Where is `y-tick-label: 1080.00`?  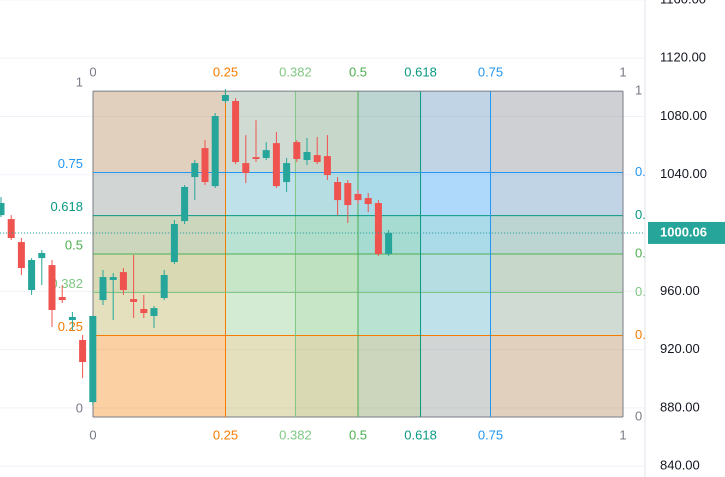 y-tick-label: 1080.00 is located at coordinates (683, 115).